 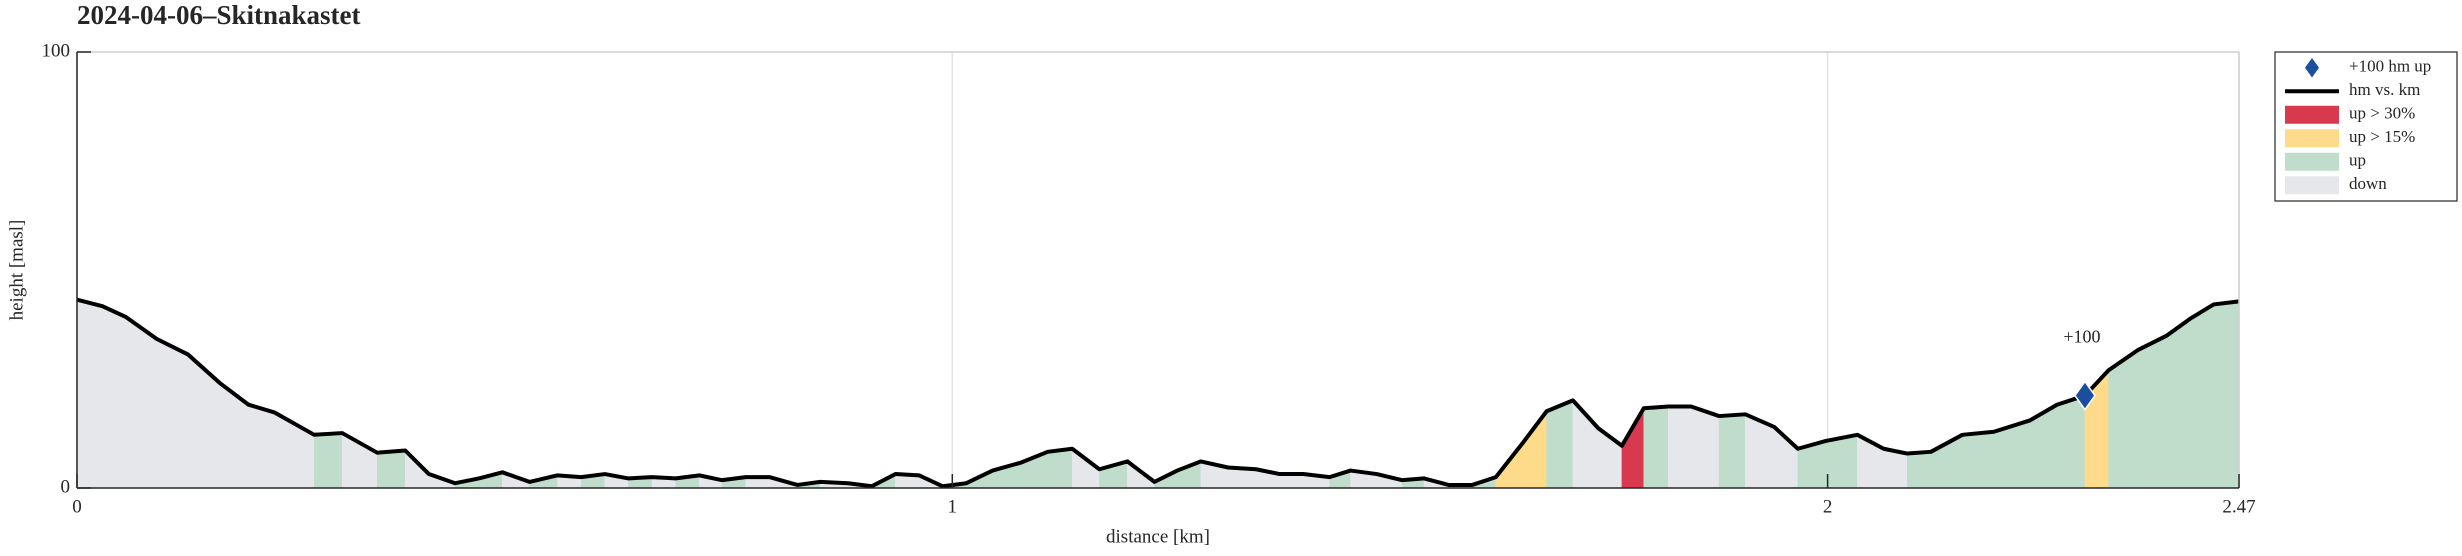 I want to click on x-tick-label: 2, so click(x=1828, y=506).